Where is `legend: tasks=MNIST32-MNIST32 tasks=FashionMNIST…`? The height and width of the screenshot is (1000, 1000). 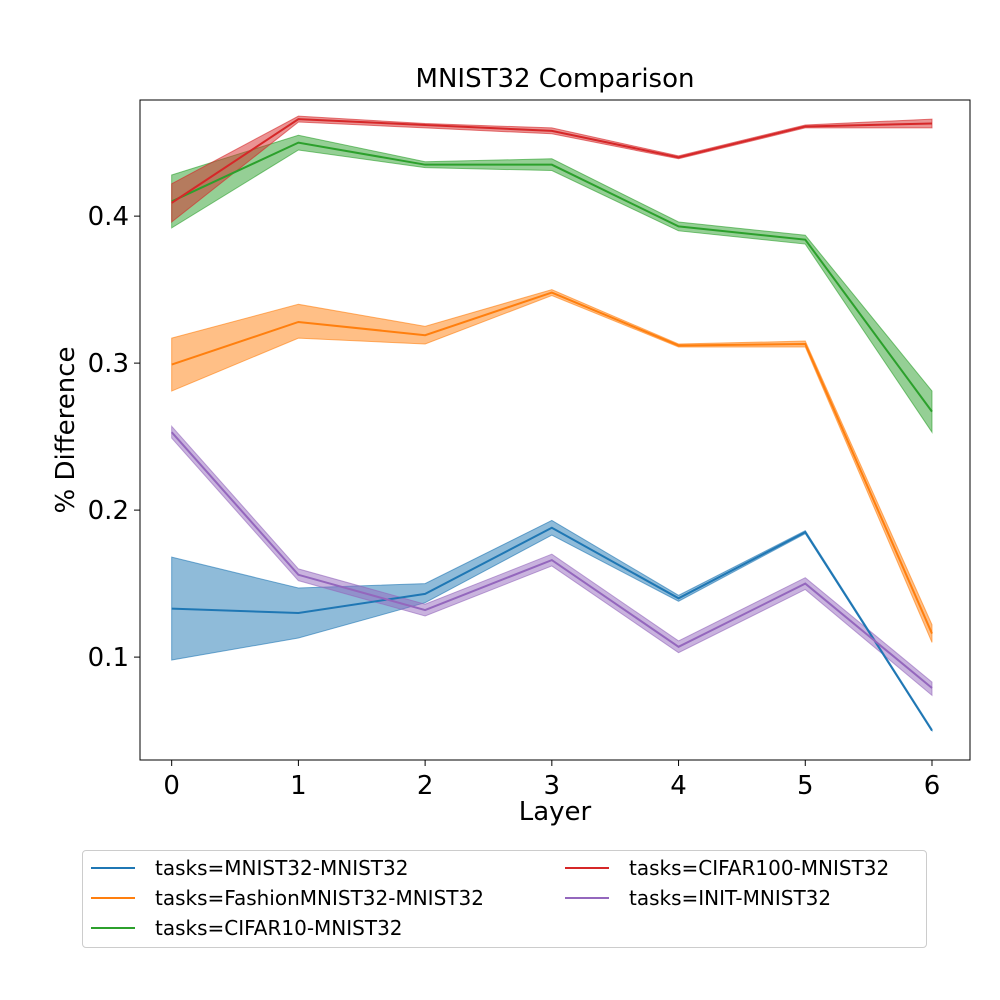 legend: tasks=MNIST32-MNIST32 tasks=FashionMNIST… is located at coordinates (504, 899).